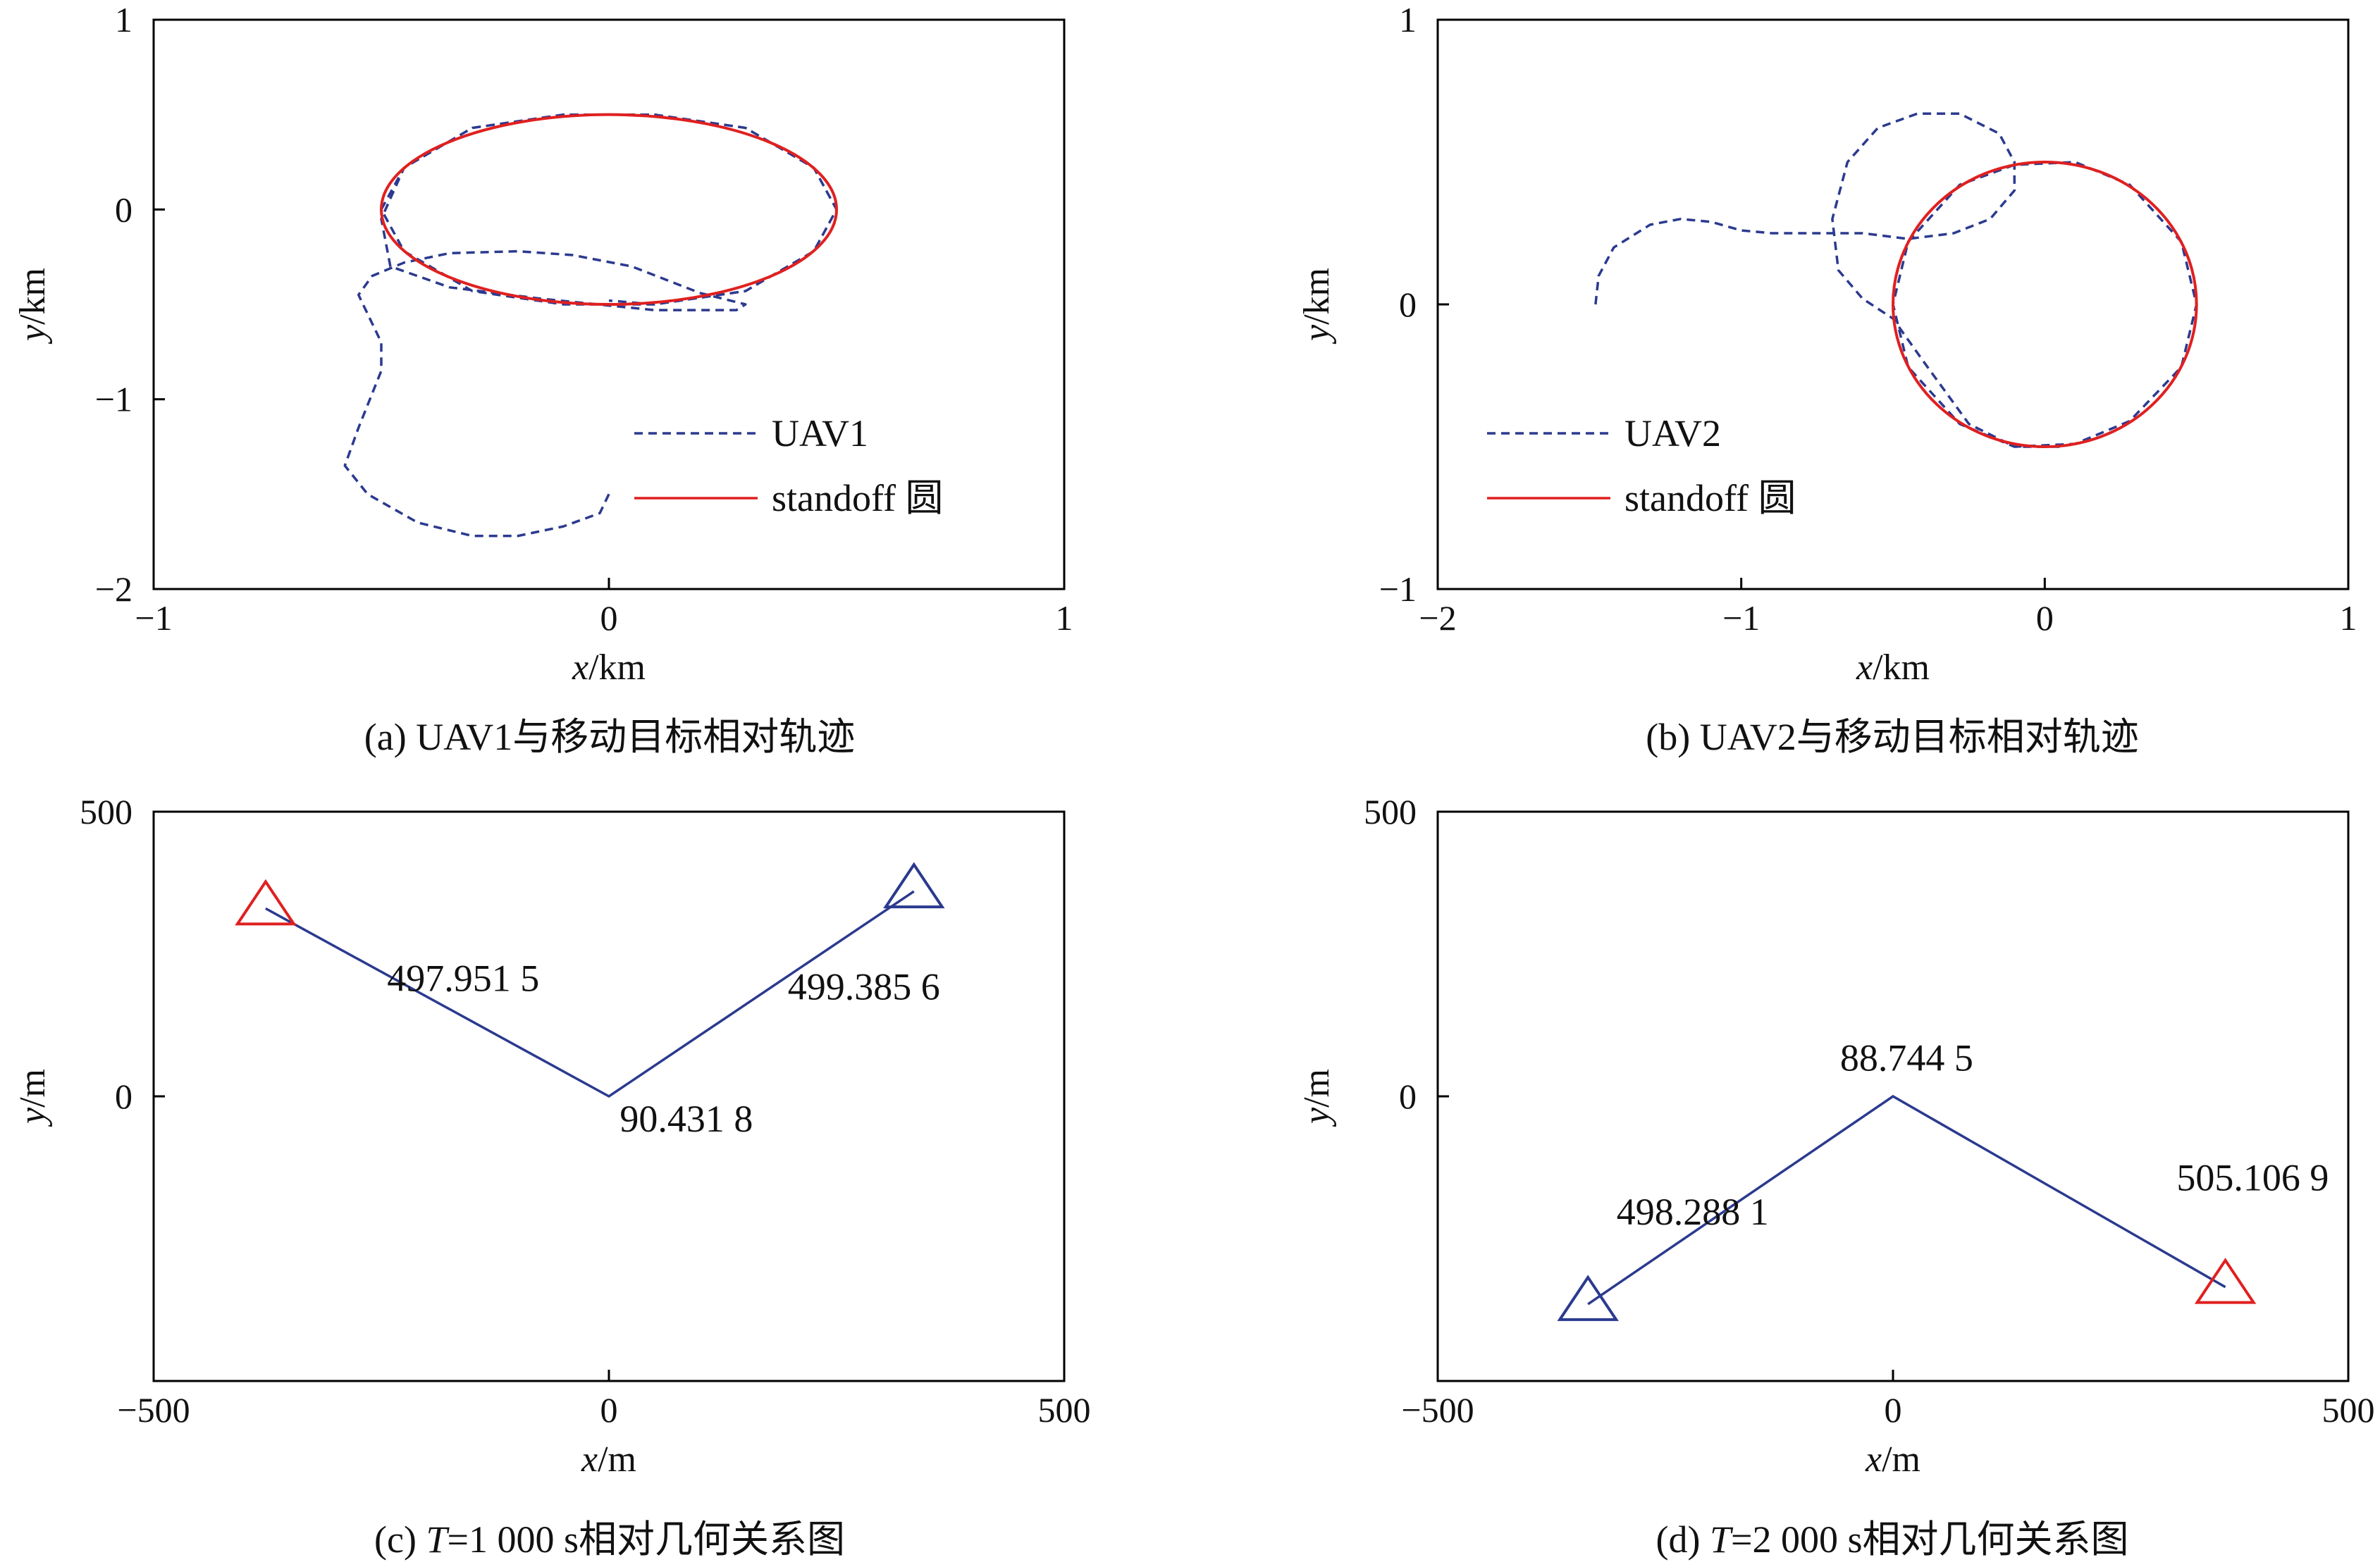 The width and height of the screenshot is (2380, 1567). I want to click on legend-uav-label: UAV2, so click(1673, 433).